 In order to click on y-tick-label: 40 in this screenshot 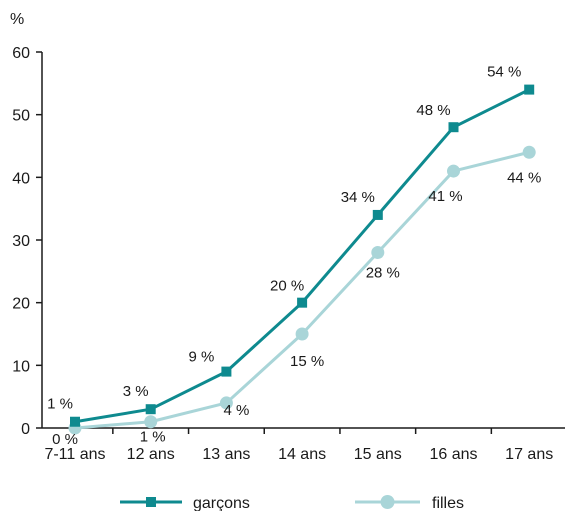, I will do `click(21, 178)`.